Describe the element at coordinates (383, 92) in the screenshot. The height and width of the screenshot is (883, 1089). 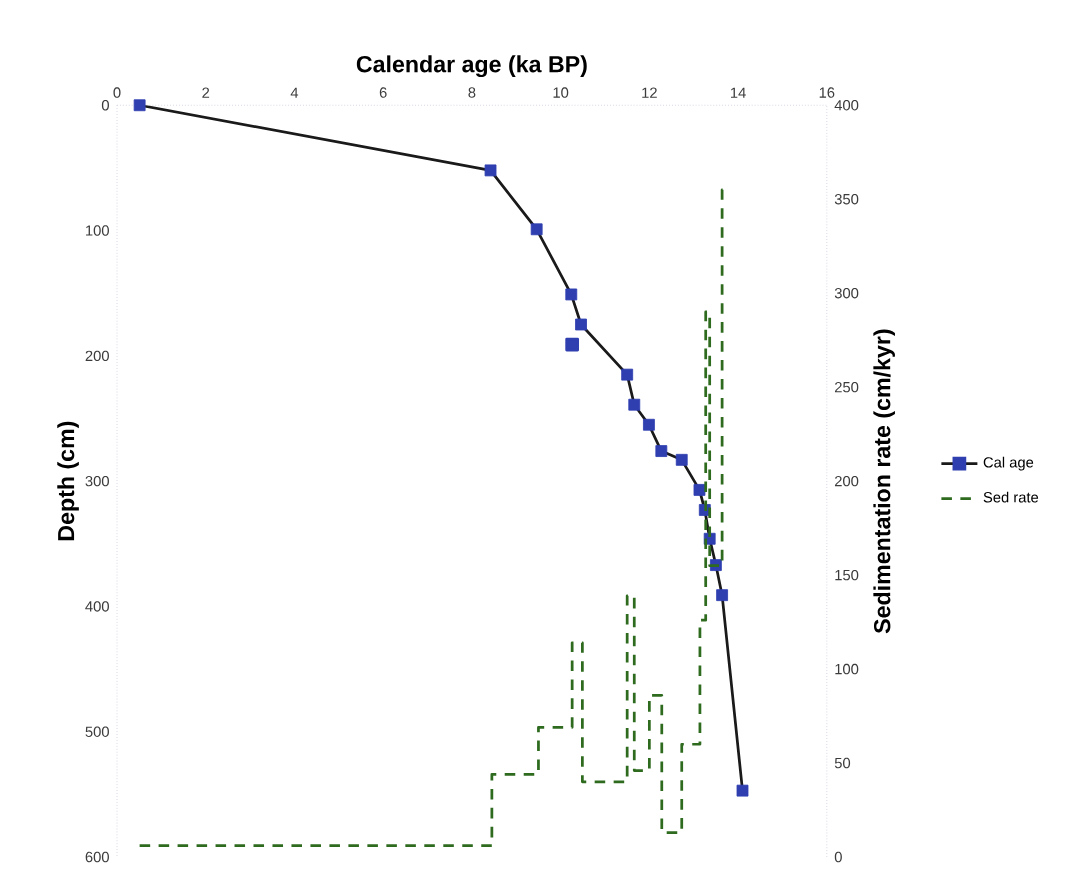
I see `x-tick-label: 6` at that location.